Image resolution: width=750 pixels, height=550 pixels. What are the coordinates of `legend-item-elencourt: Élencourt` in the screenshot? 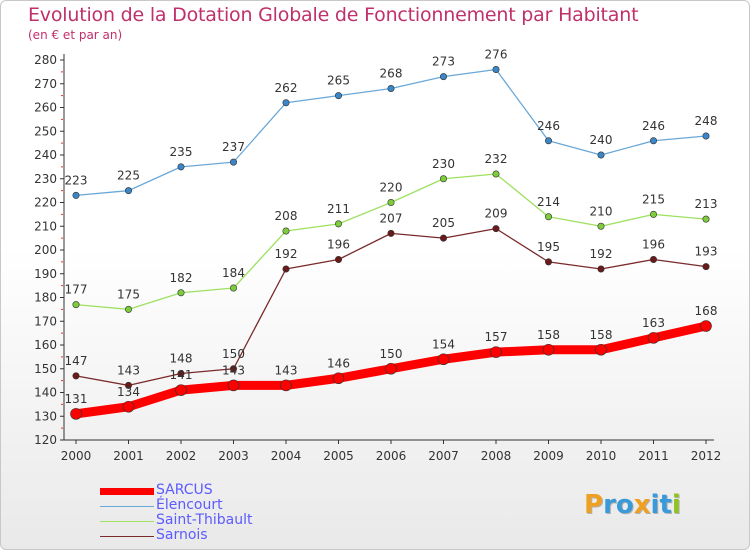 It's located at (200, 505).